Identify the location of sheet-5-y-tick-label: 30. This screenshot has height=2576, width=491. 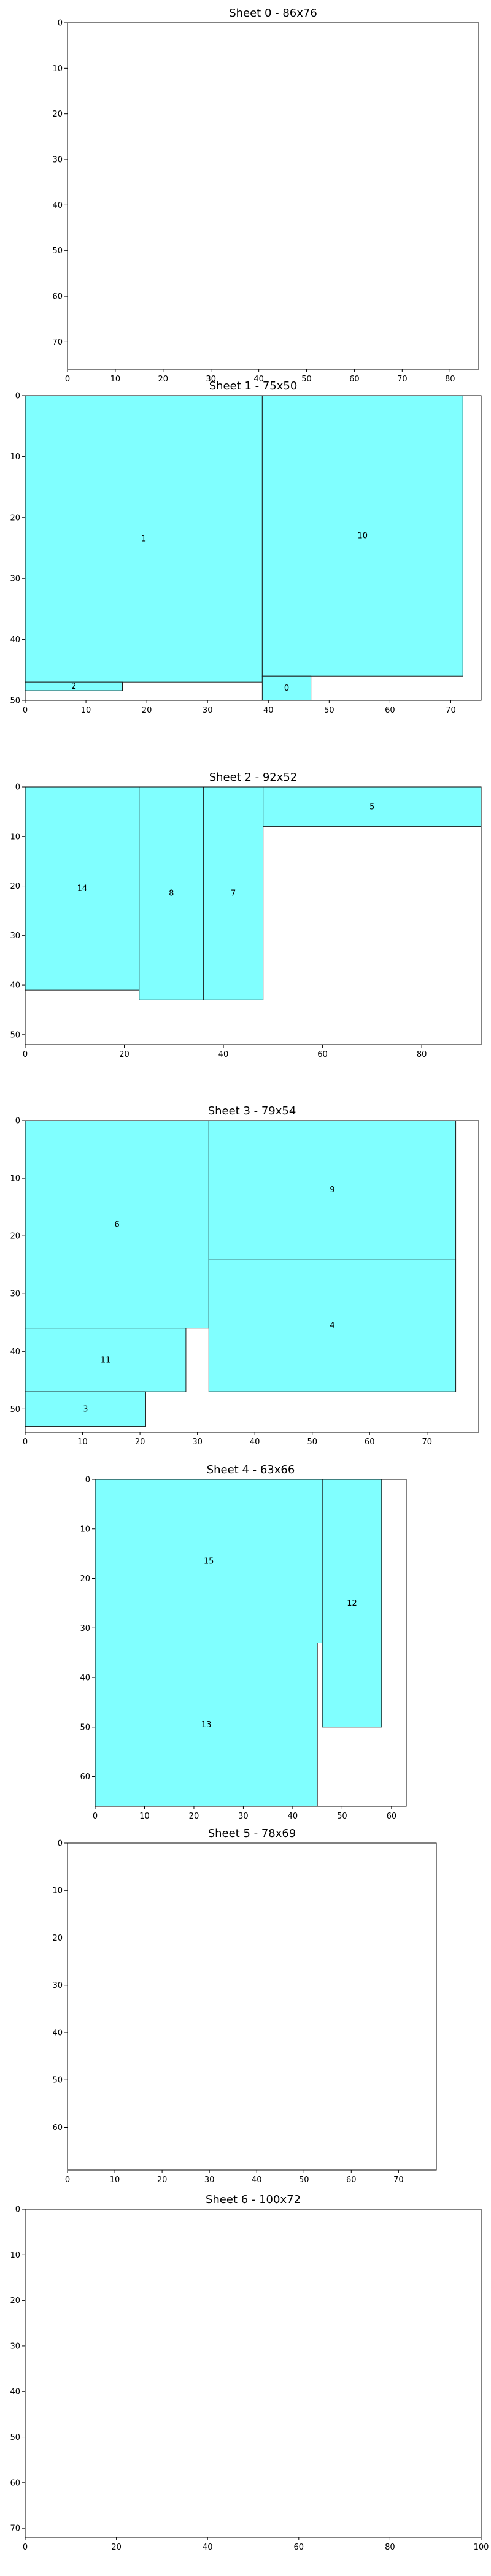
(58, 1985).